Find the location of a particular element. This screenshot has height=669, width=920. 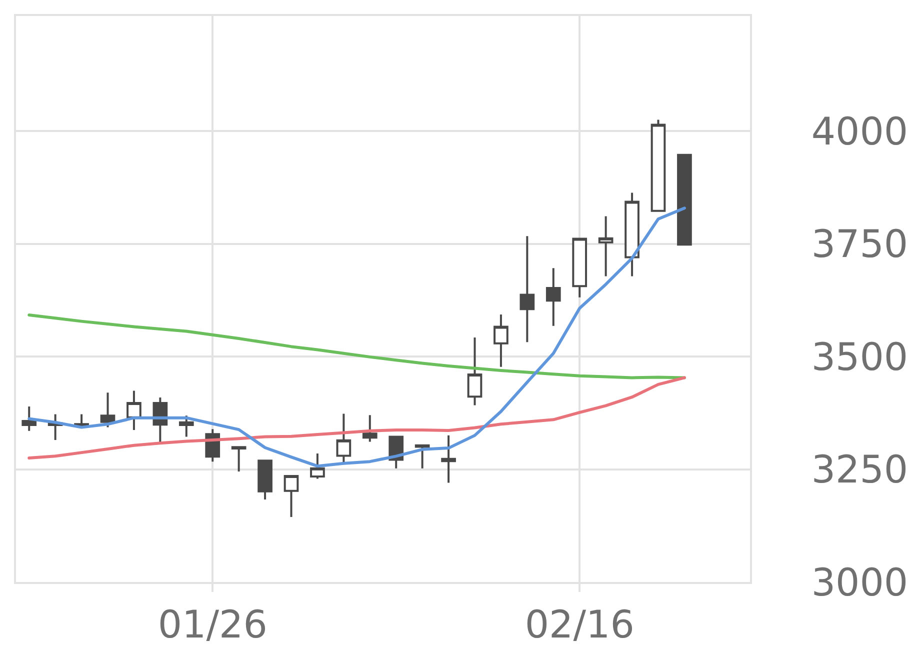

y-tick-label: 3750 is located at coordinates (859, 244).